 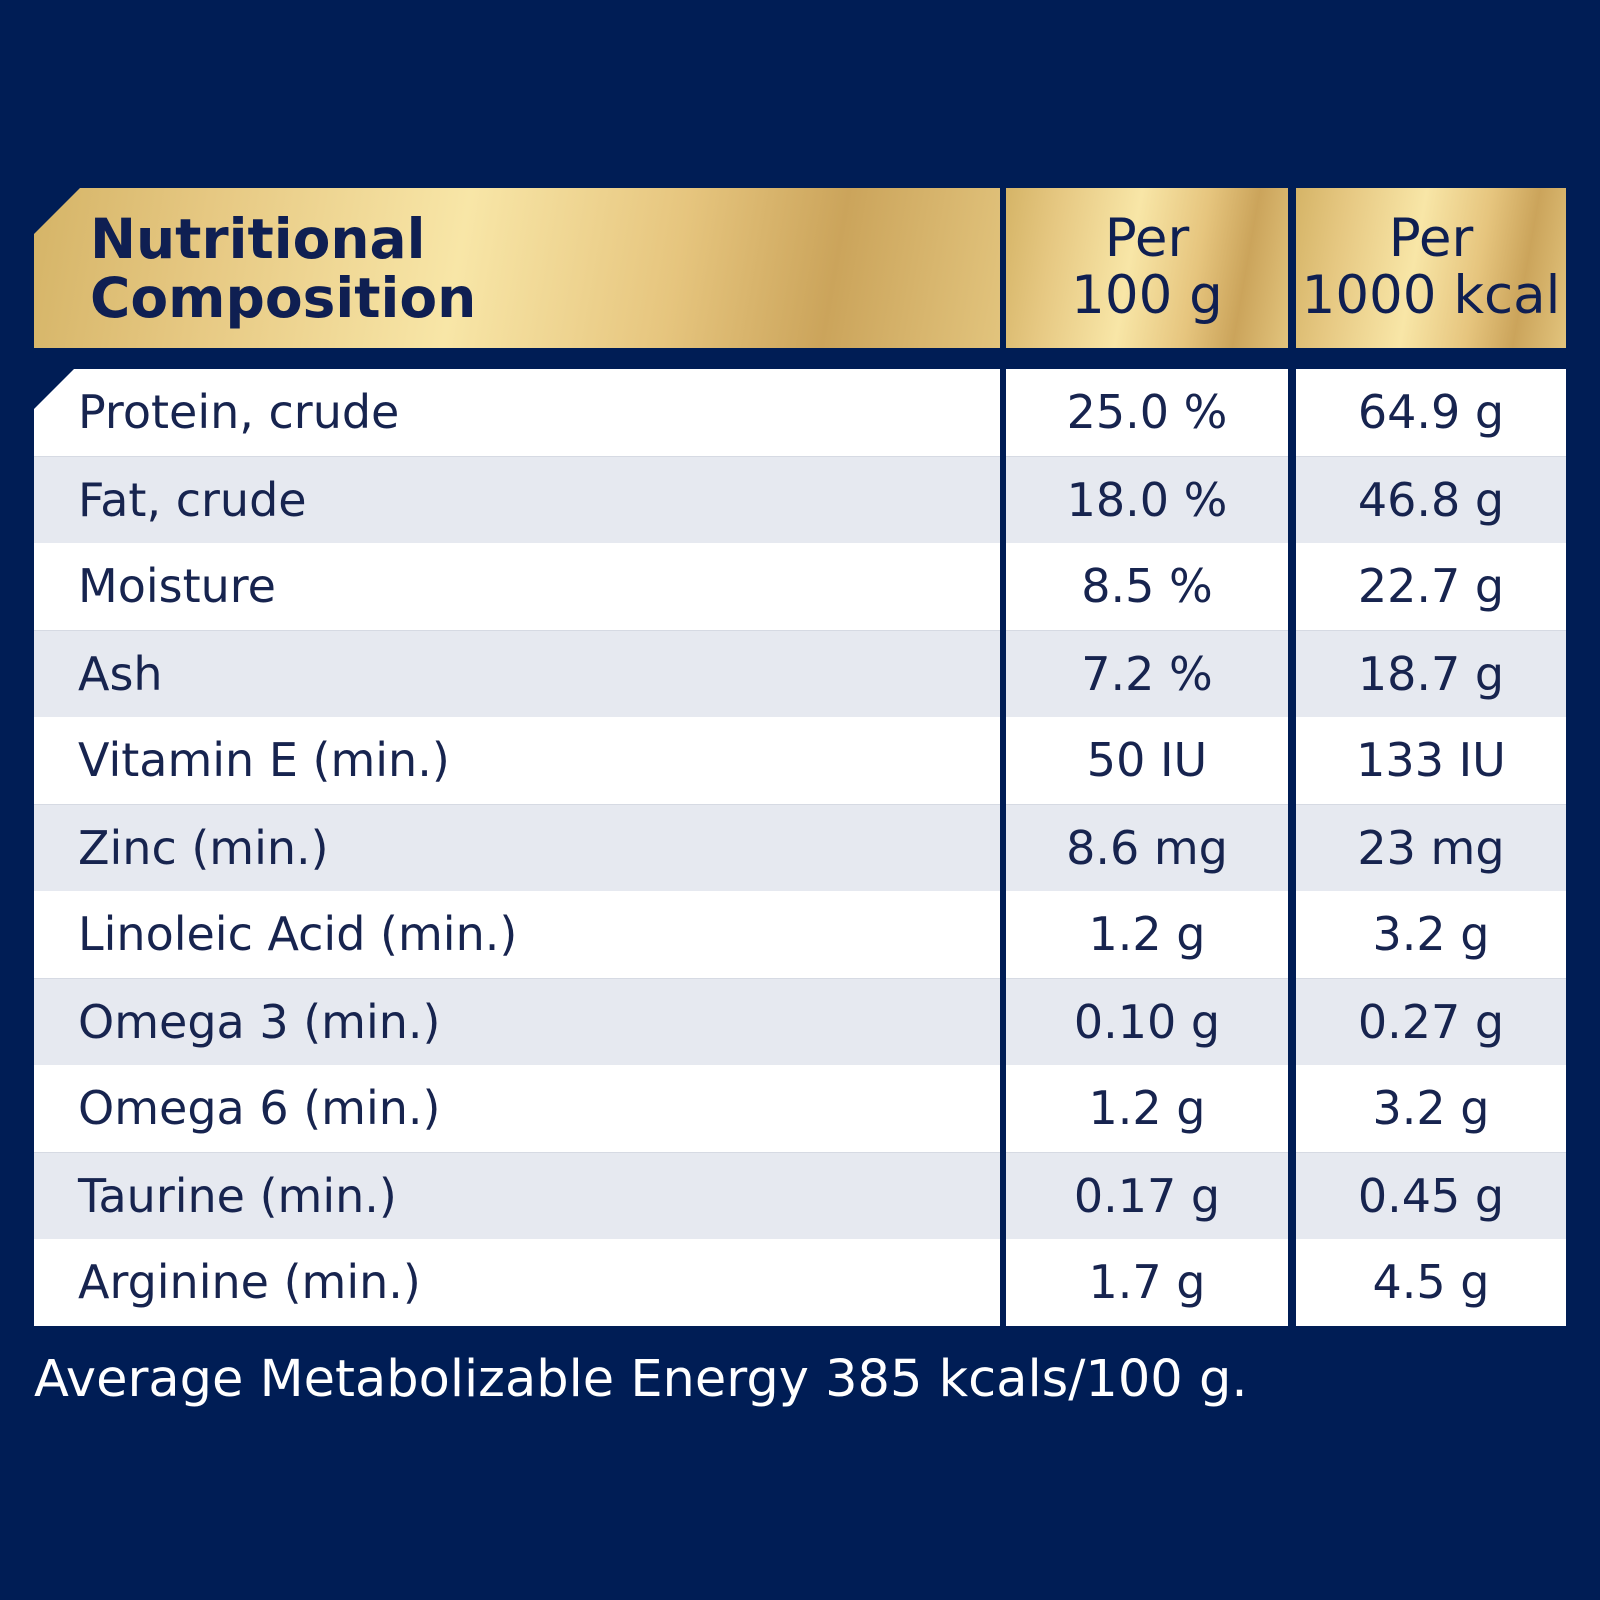 I want to click on value-per-100g: 8.6 mg, so click(x=1147, y=847).